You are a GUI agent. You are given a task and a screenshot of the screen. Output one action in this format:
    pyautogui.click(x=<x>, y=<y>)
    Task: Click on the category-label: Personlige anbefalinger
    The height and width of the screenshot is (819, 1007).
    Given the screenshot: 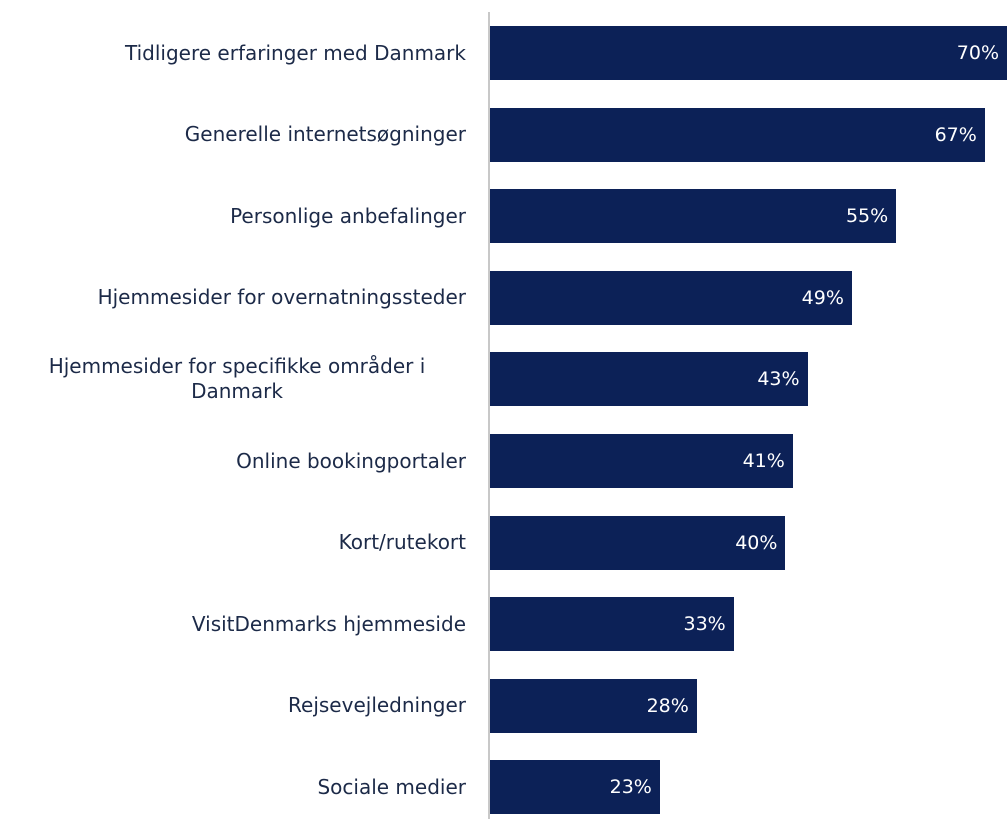 What is the action you would take?
    pyautogui.click(x=237, y=216)
    